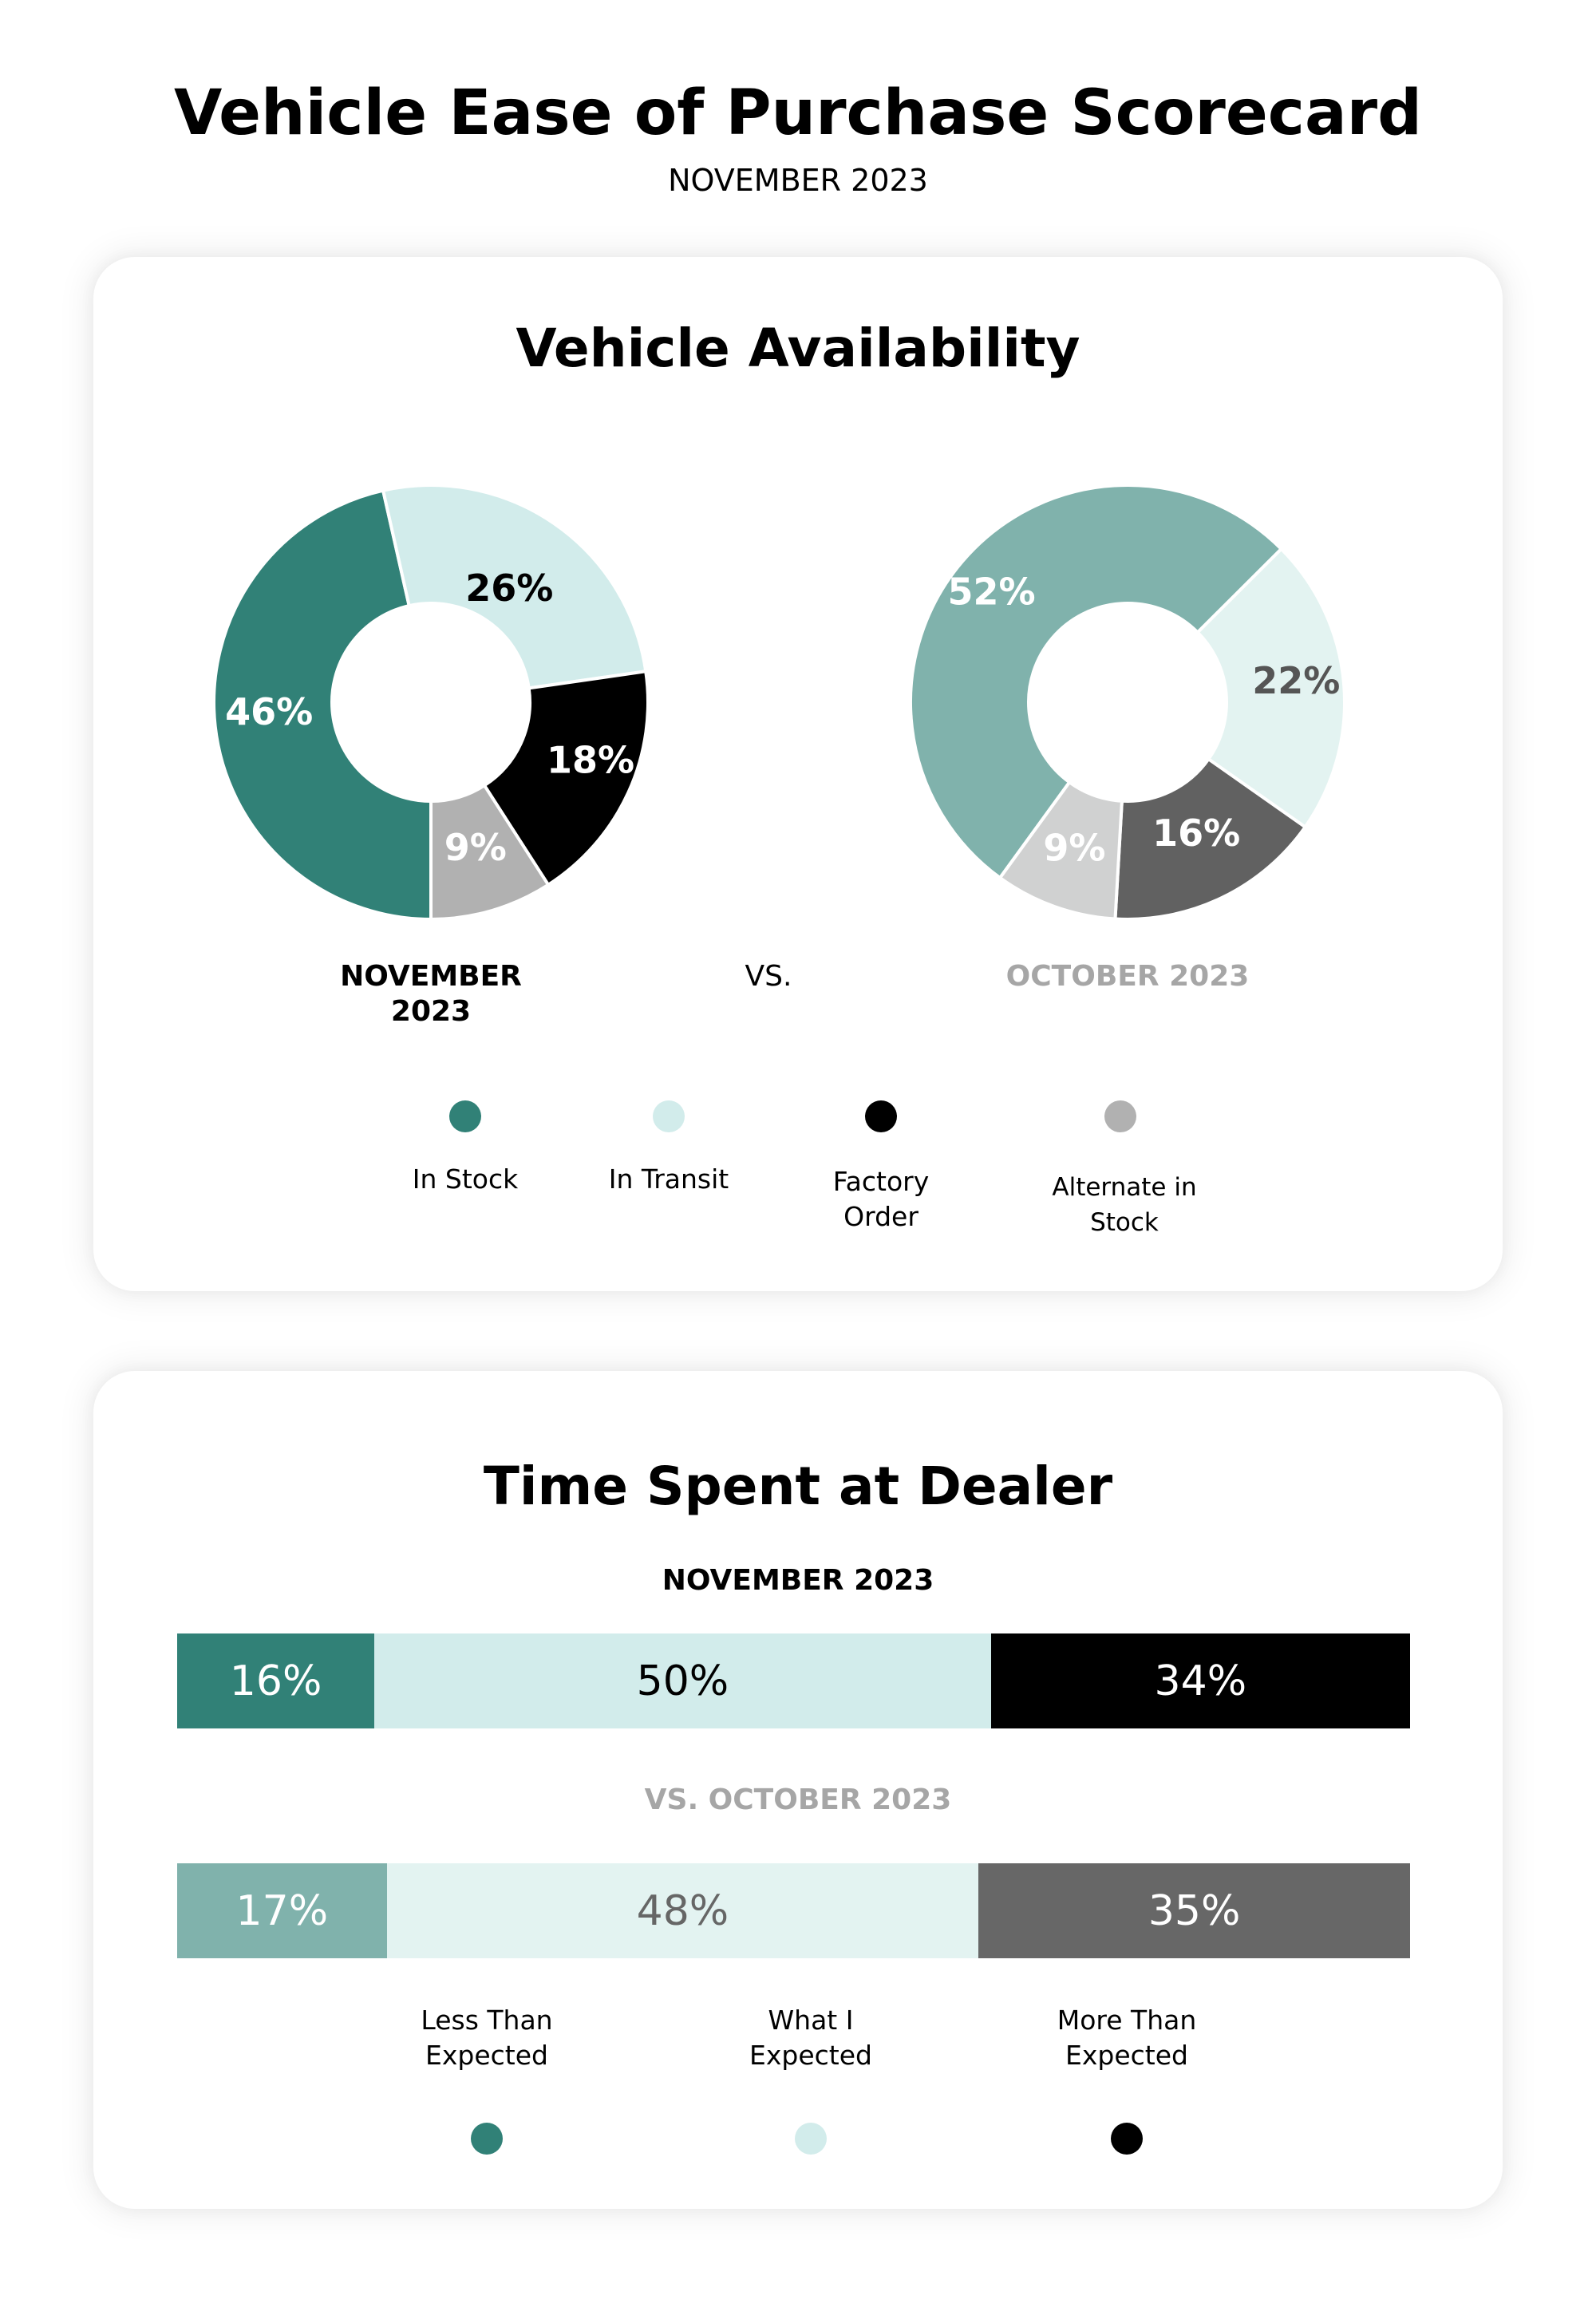 Image resolution: width=1596 pixels, height=2303 pixels. Describe the element at coordinates (509, 588) in the screenshot. I see `donut-slice-label: 26%` at that location.